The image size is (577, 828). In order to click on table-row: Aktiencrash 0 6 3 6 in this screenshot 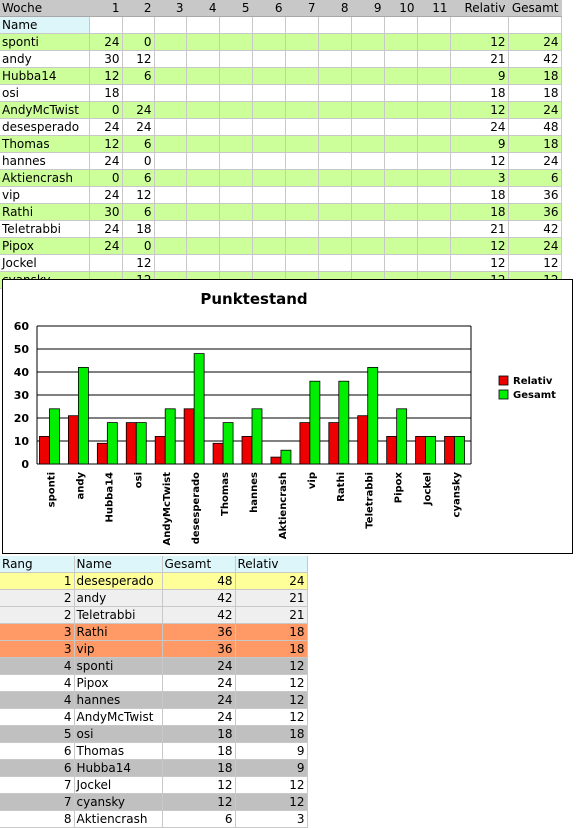, I will do `click(281, 178)`.